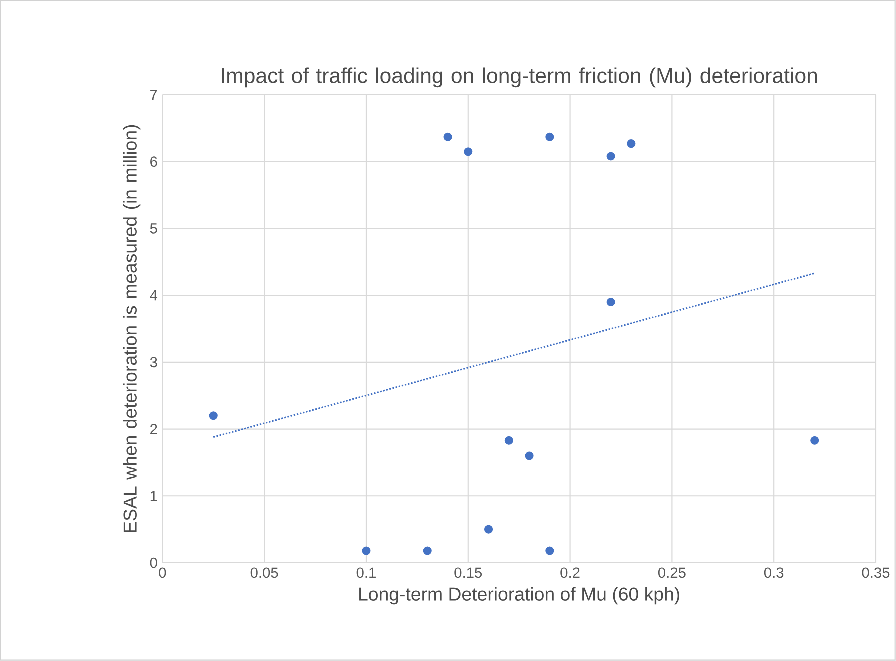  What do you see at coordinates (154, 429) in the screenshot?
I see `y-tick-label: 2` at bounding box center [154, 429].